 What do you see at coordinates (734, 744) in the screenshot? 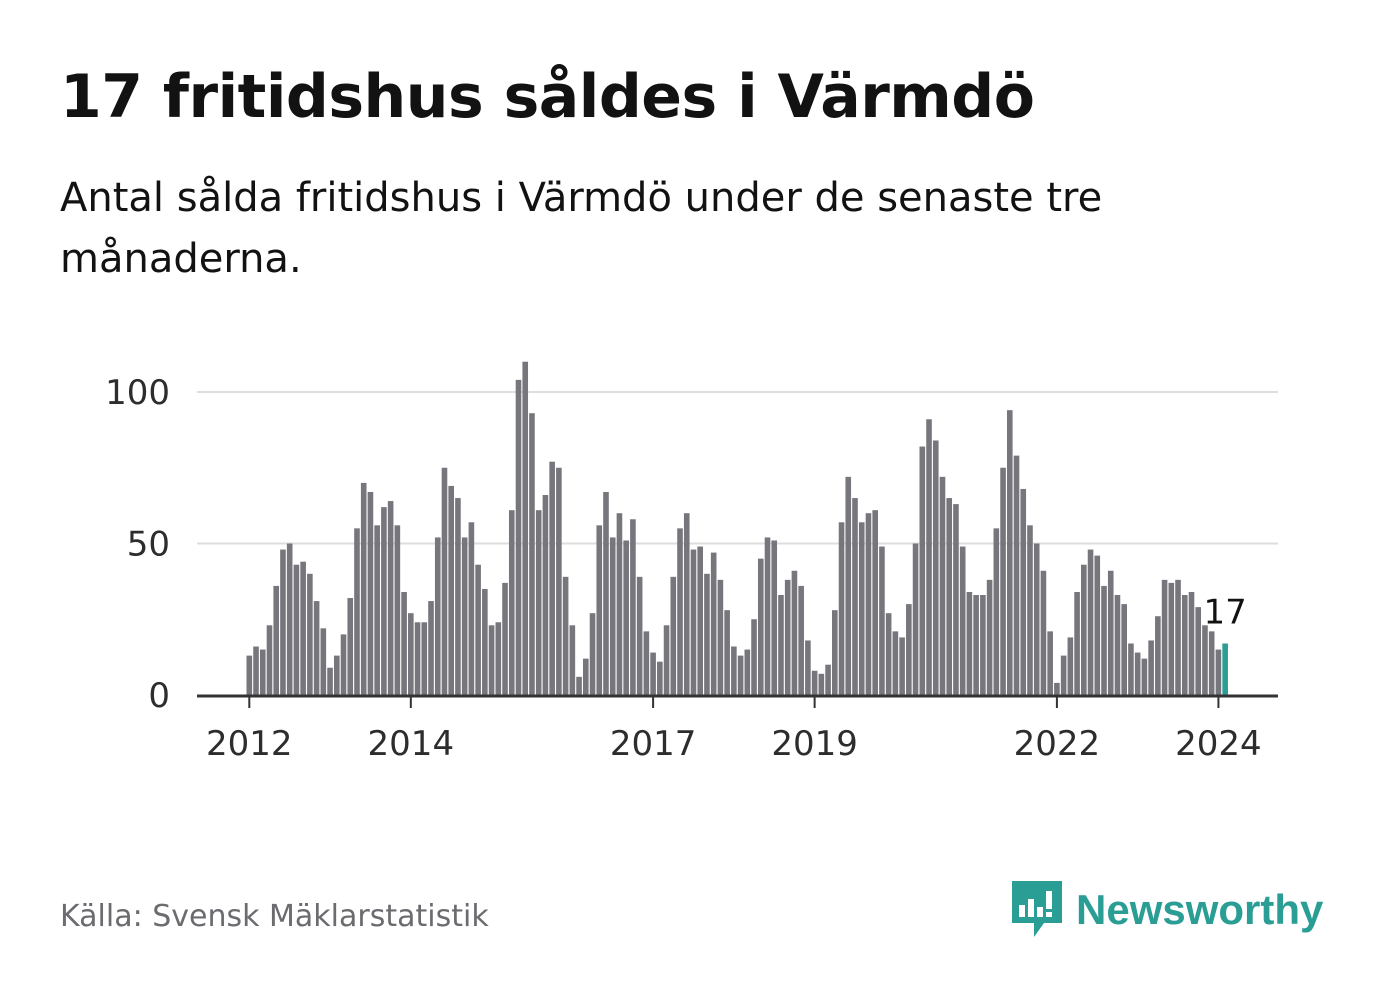
I see `x-axis-labels: 2012 2014 2017 2019 2022 2024` at bounding box center [734, 744].